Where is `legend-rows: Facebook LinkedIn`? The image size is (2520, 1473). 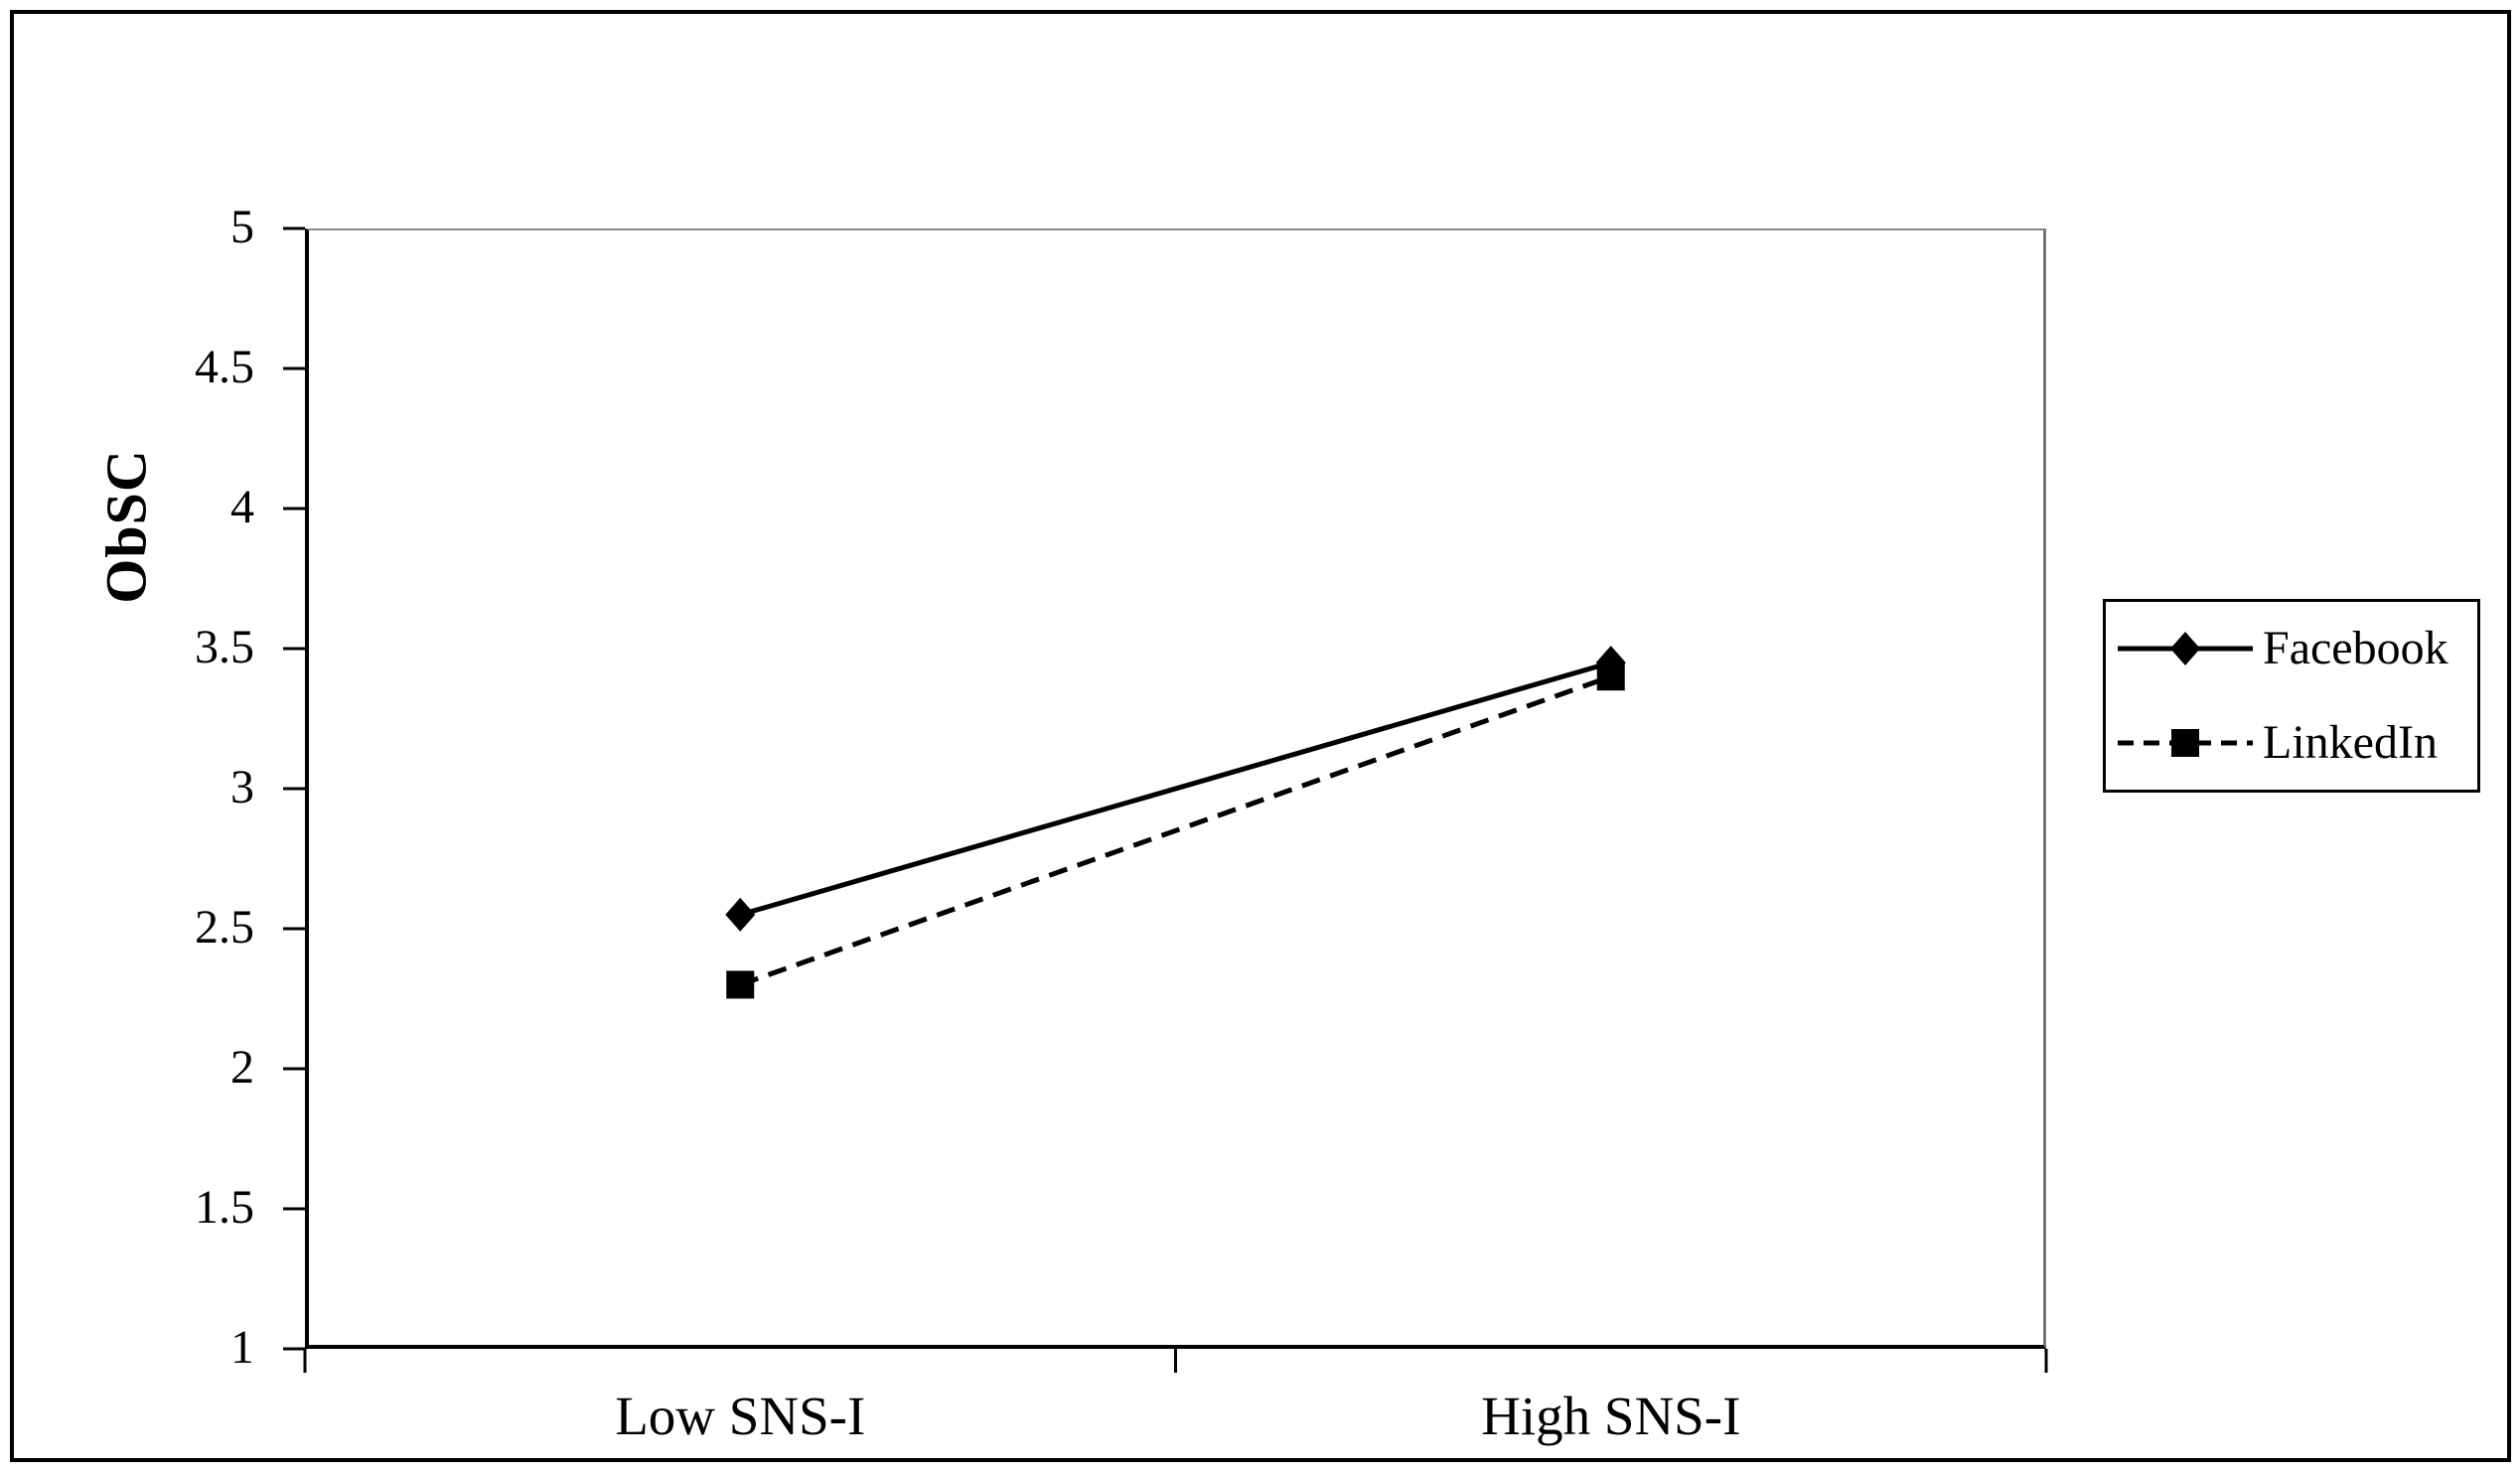
legend-rows: Facebook LinkedIn is located at coordinates (2291, 696).